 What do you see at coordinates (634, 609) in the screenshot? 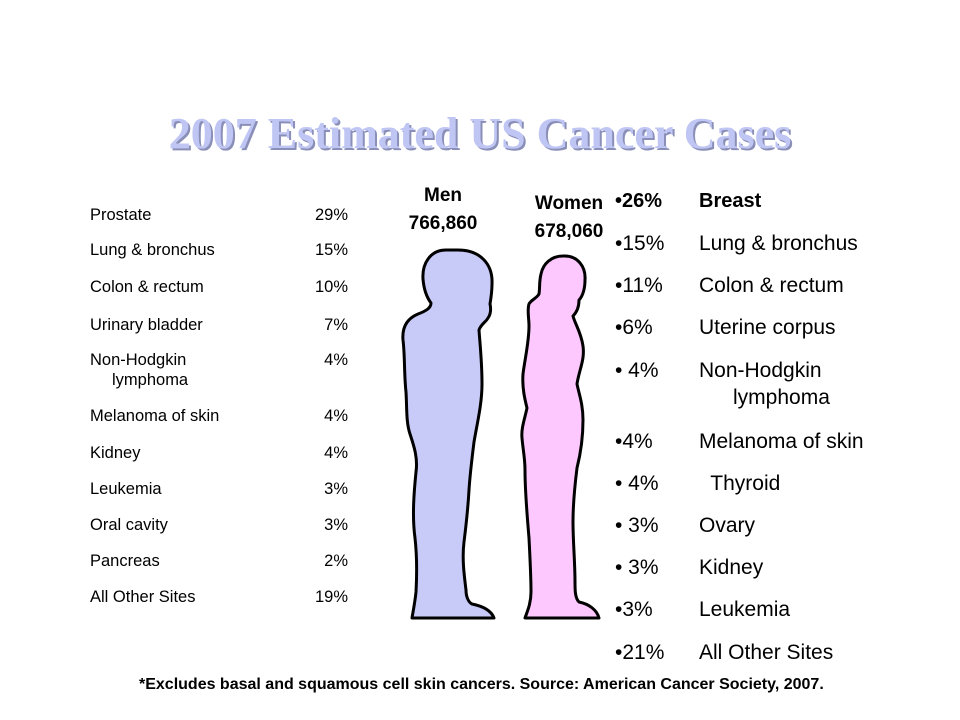
I see `site-percent: •3%` at bounding box center [634, 609].